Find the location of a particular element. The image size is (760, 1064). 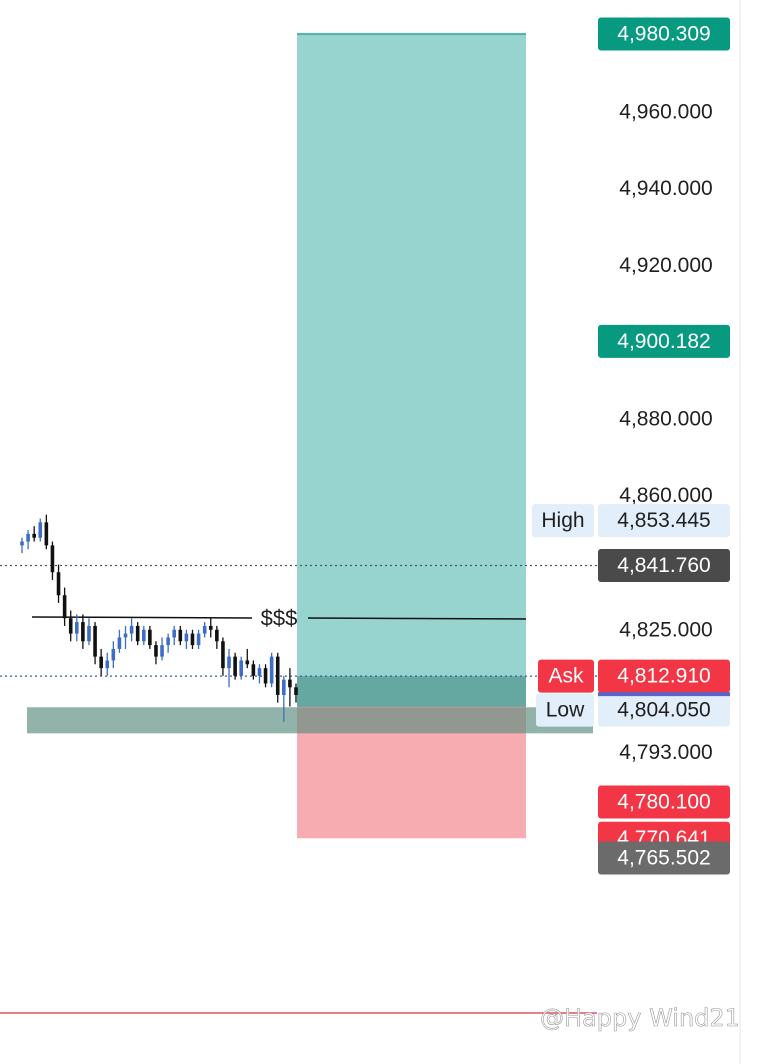

y-tick-label: 4,920.000 is located at coordinates (665, 265).